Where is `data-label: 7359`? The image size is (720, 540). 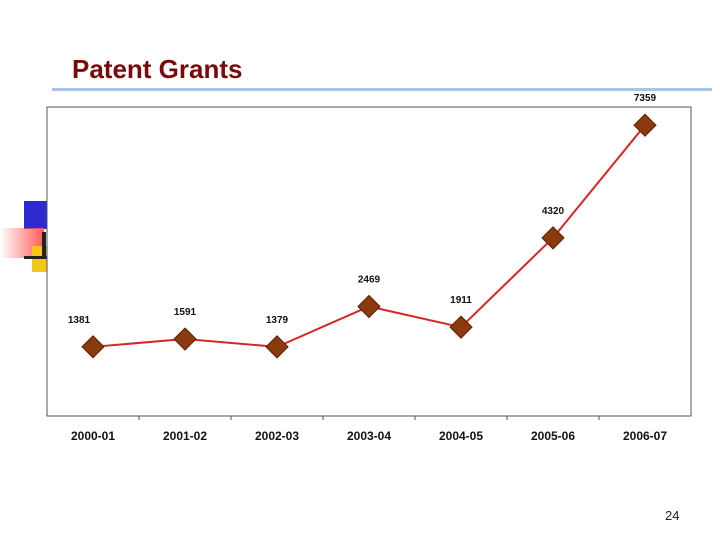
data-label: 7359 is located at coordinates (645, 98).